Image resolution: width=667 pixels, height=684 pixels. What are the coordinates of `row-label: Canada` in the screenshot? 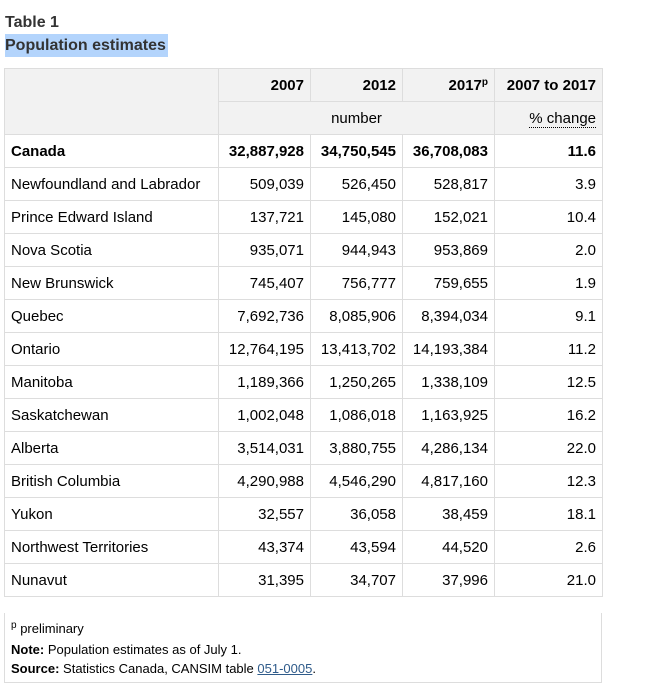 It's located at (111, 151).